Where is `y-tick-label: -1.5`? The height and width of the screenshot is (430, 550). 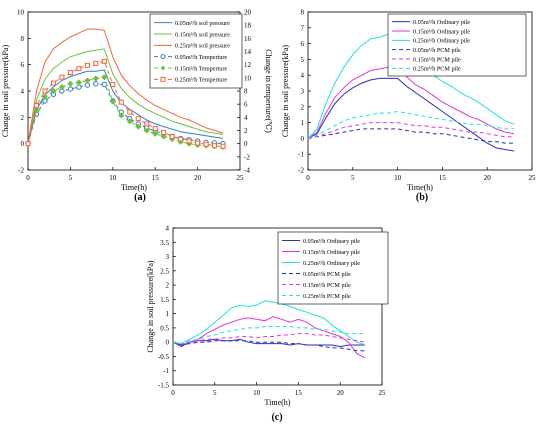 y-tick-label: -1.5 is located at coordinates (164, 386).